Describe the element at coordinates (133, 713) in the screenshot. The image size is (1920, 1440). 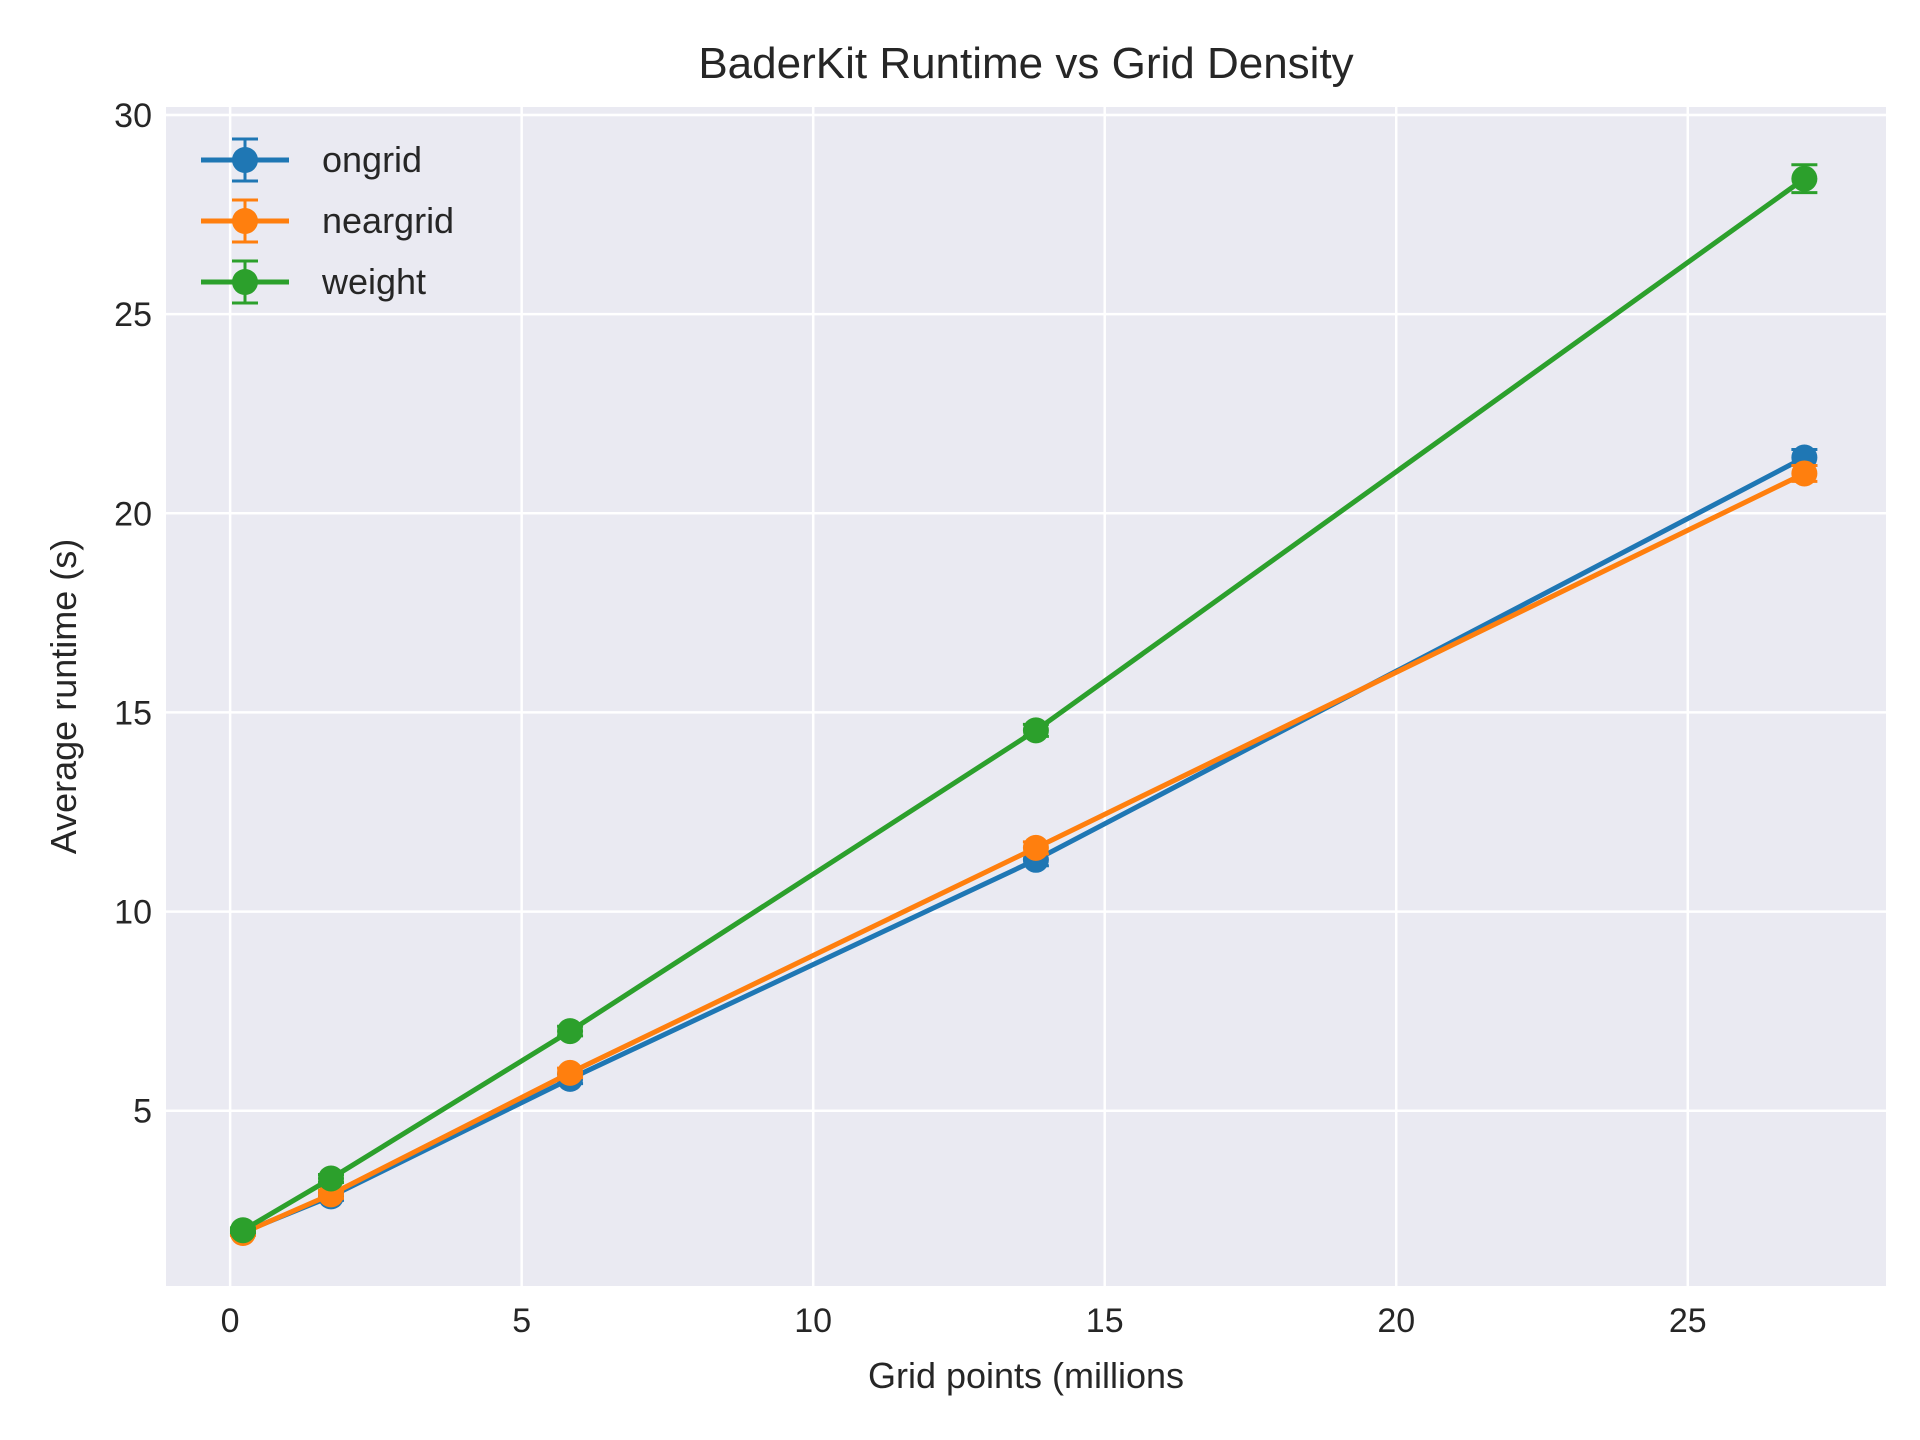
I see `y-tick-label: 15` at that location.